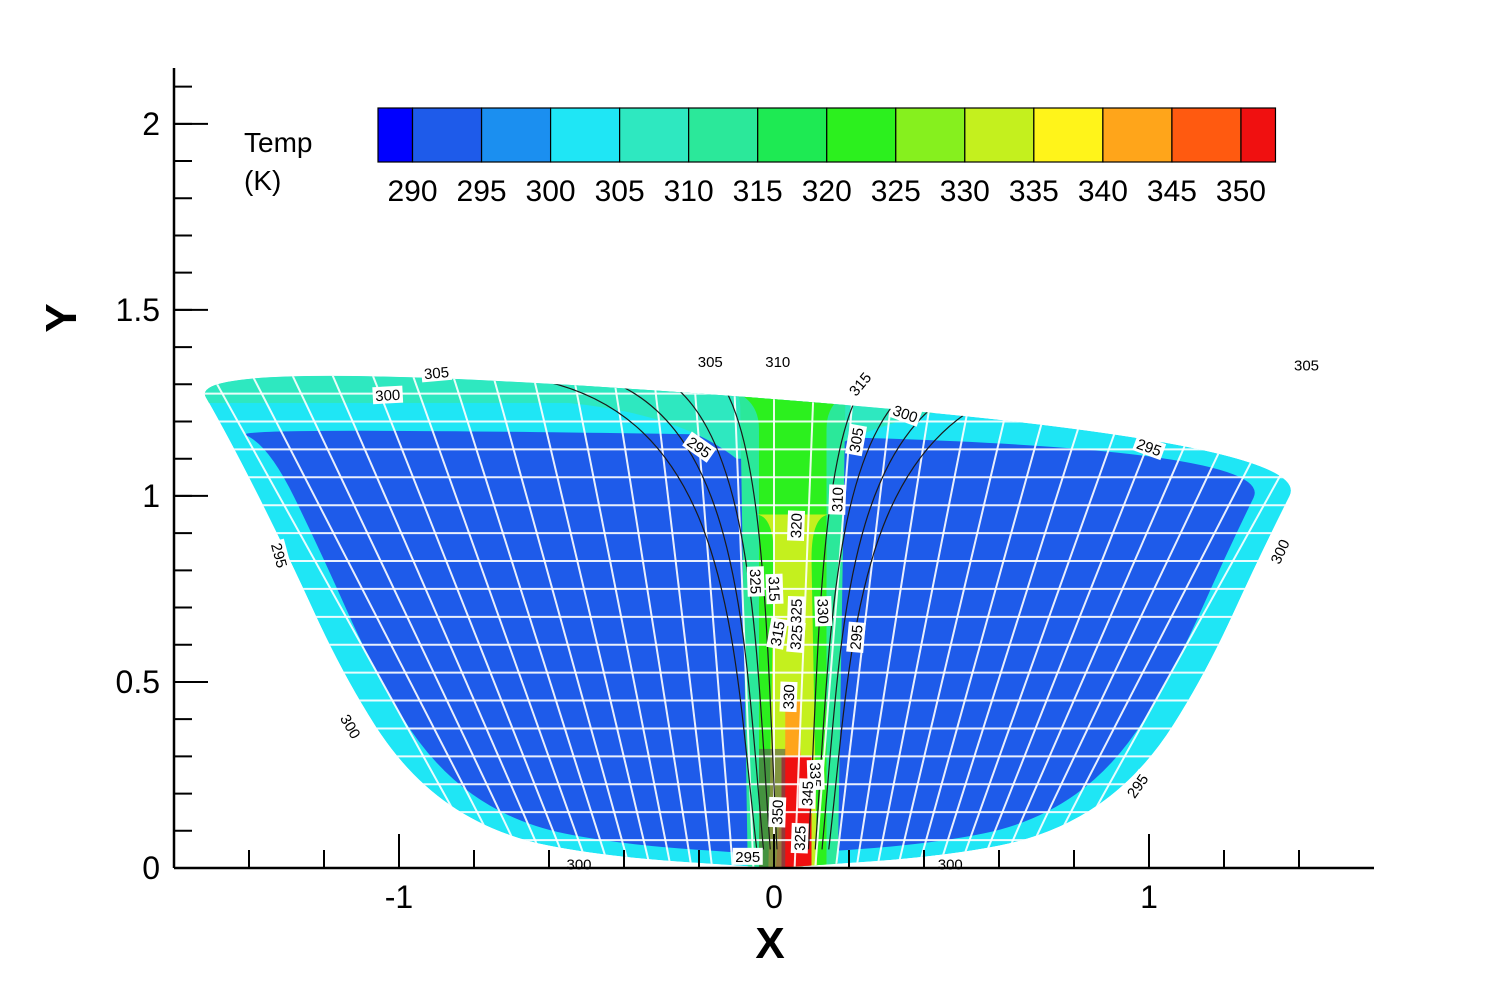 The height and width of the screenshot is (984, 1500). Describe the element at coordinates (1149, 897) in the screenshot. I see `x-tick-label: 1` at that location.